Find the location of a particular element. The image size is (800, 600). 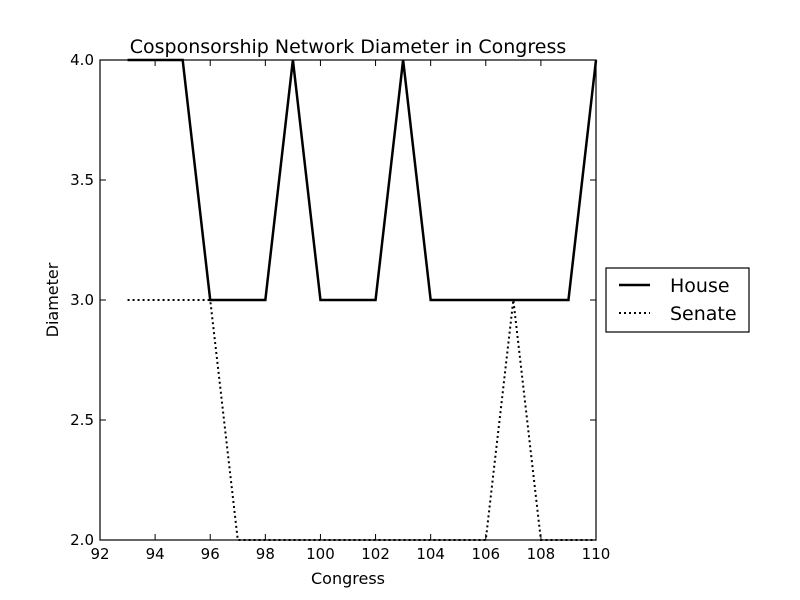

x-tick-label: 96 is located at coordinates (210, 554).